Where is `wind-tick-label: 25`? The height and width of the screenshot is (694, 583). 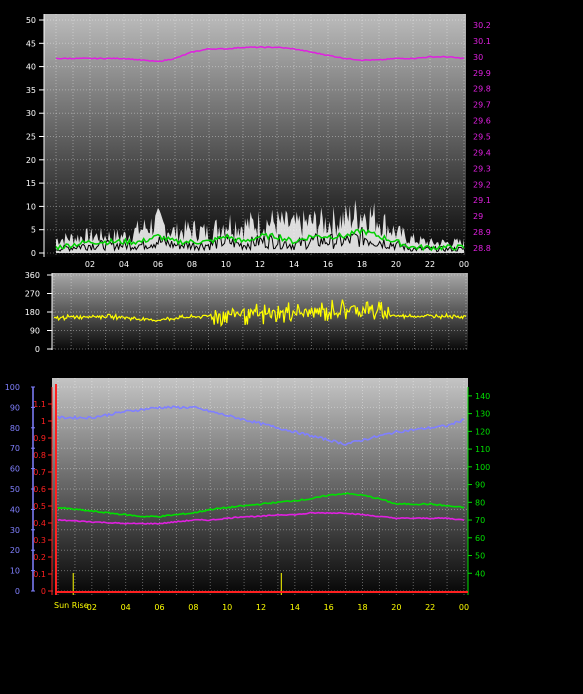
wind-tick-label: 25 is located at coordinates (31, 137).